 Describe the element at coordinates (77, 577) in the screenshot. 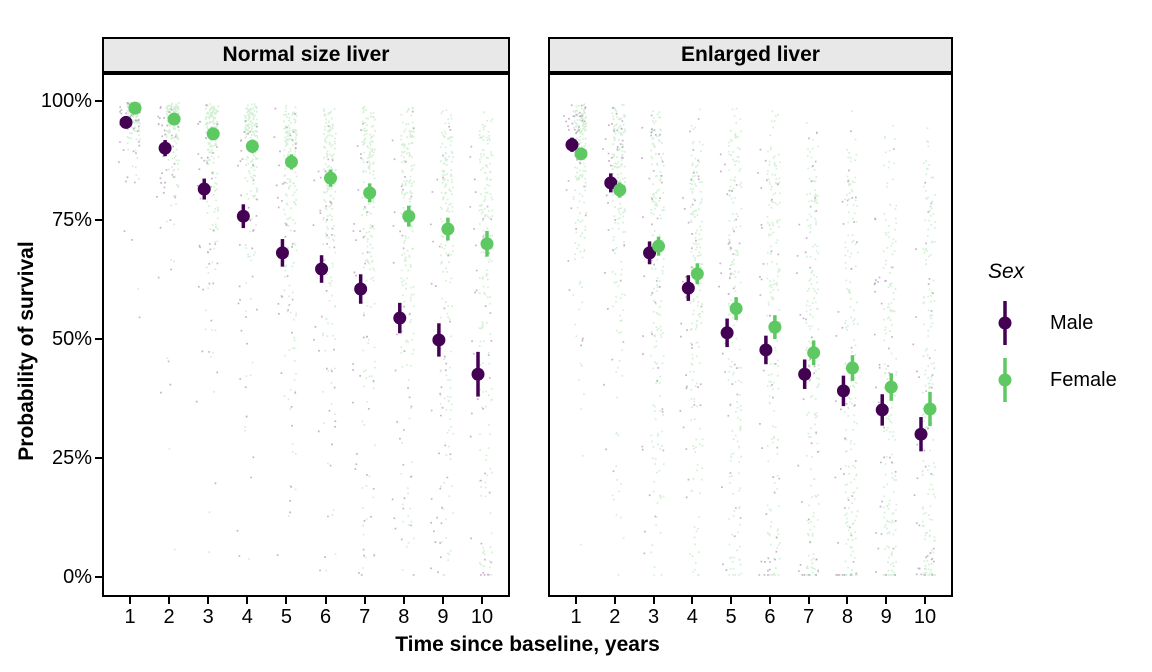

I see `y-tick-label: 0%` at that location.